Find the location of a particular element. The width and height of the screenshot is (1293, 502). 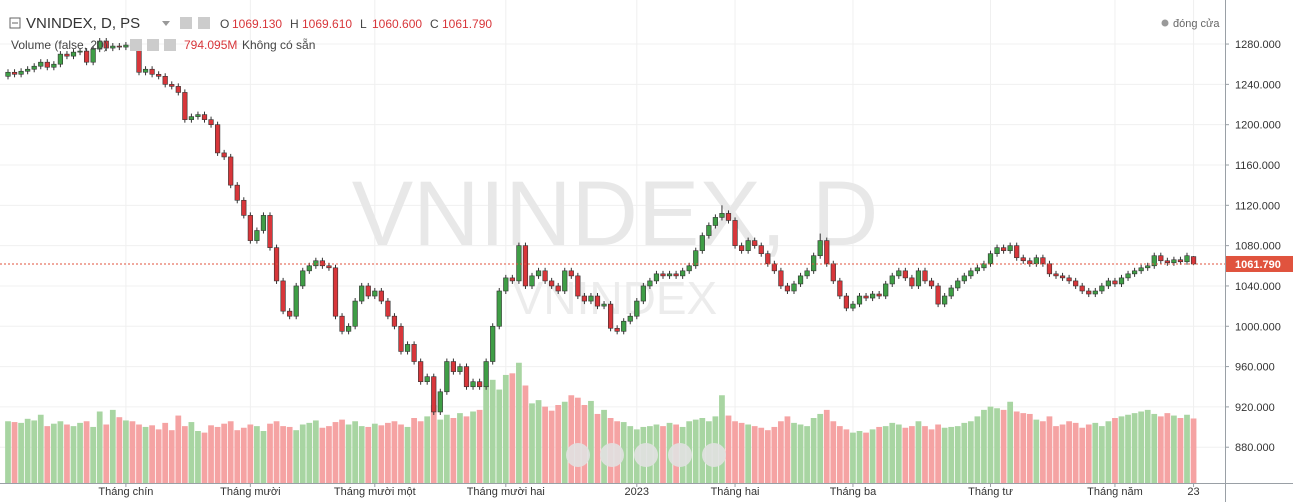

close-icon is located at coordinates (170, 45).